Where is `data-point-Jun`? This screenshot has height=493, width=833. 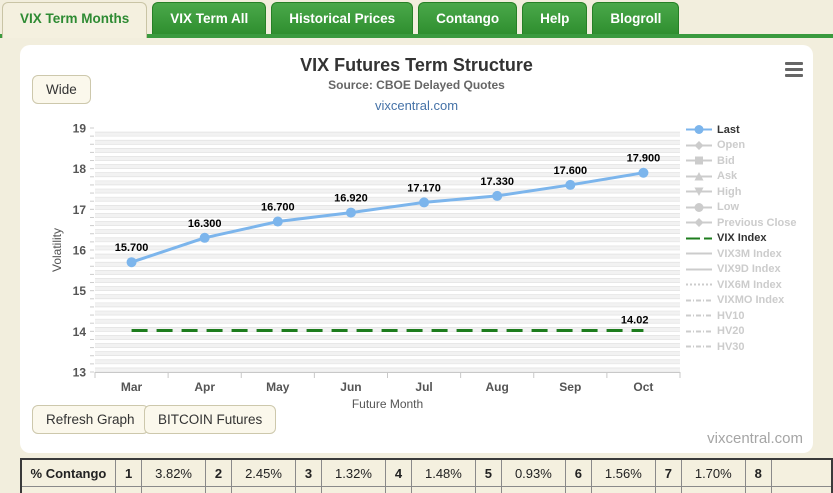
data-point-Jun is located at coordinates (350, 212).